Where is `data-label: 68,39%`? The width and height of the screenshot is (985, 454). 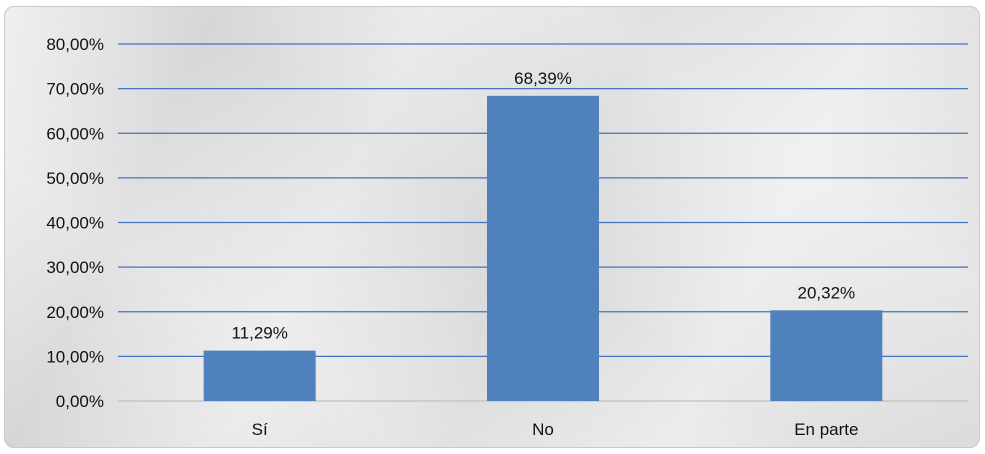
data-label: 68,39% is located at coordinates (543, 78).